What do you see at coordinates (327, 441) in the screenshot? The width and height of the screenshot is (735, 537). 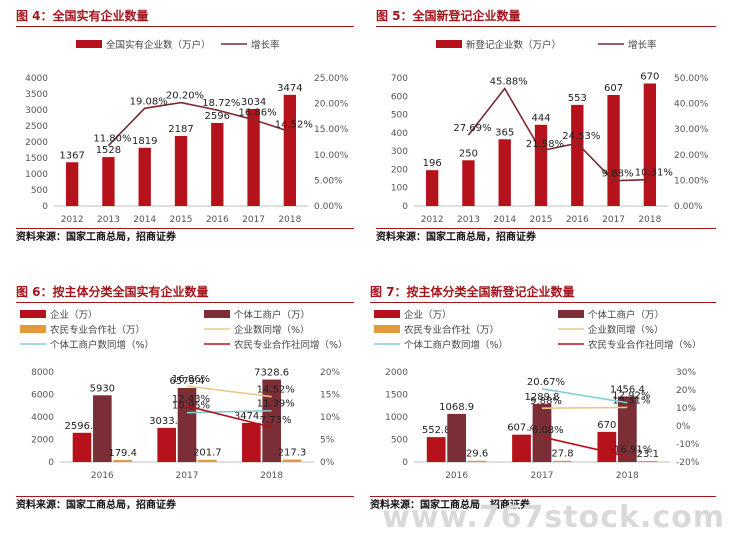 I see `y2-tick-label: 5%` at bounding box center [327, 441].